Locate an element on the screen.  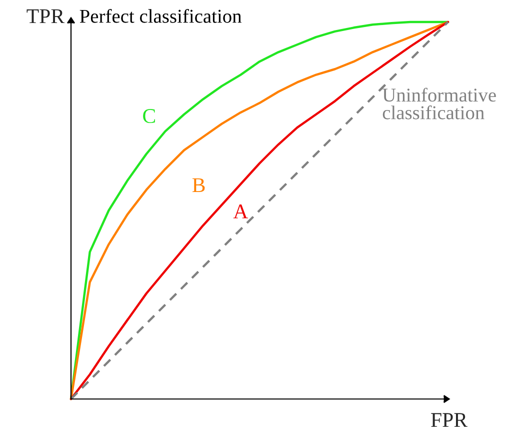
x-axis-title: FPR is located at coordinates (449, 420).